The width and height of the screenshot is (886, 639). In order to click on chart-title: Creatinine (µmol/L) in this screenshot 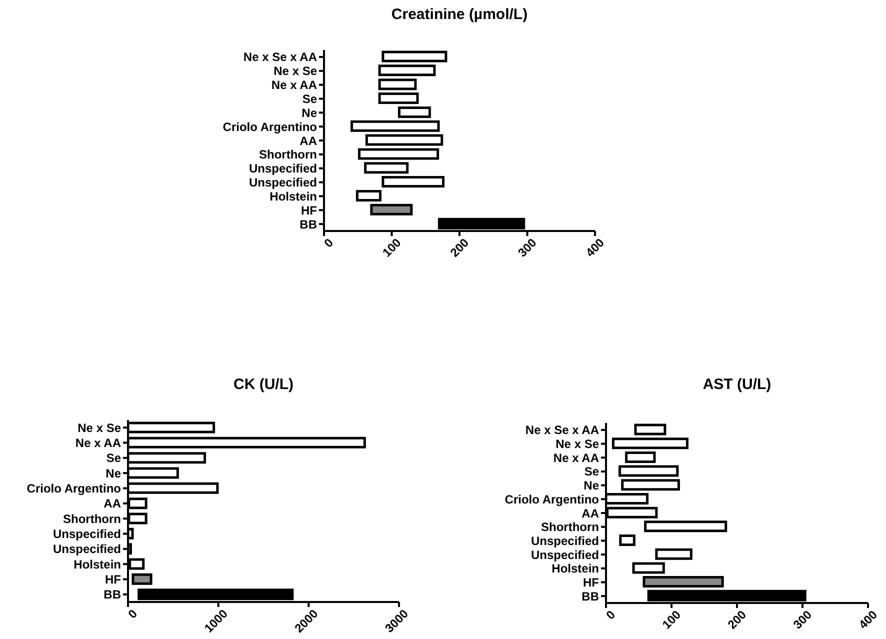, I will do `click(459, 15)`.